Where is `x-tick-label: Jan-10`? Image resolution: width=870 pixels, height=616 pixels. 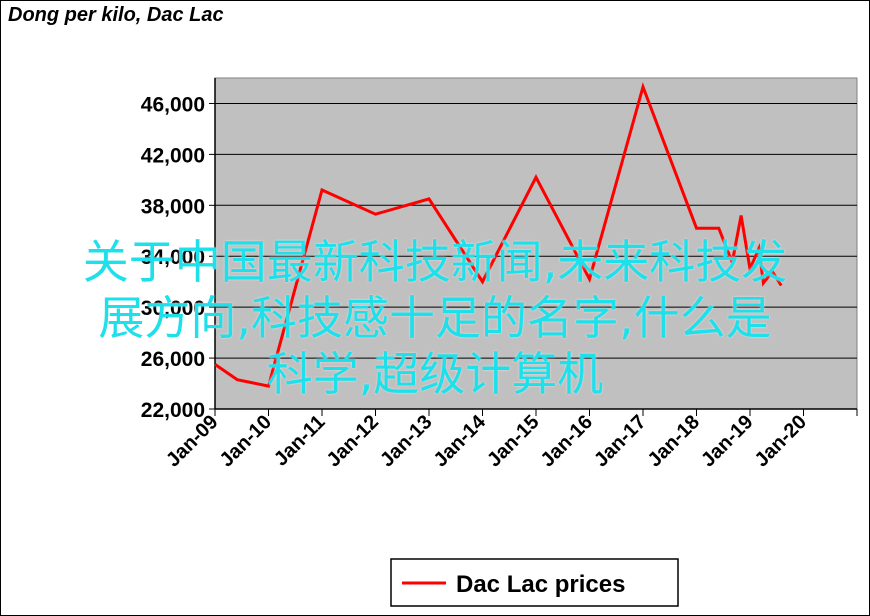 x-tick-label: Jan-10 is located at coordinates (246, 441).